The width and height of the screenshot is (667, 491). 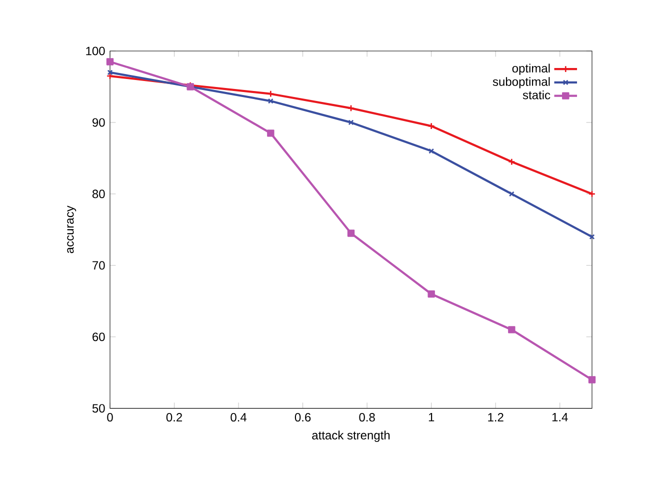 What do you see at coordinates (367, 417) in the screenshot?
I see `x-tick-label: 0.8` at bounding box center [367, 417].